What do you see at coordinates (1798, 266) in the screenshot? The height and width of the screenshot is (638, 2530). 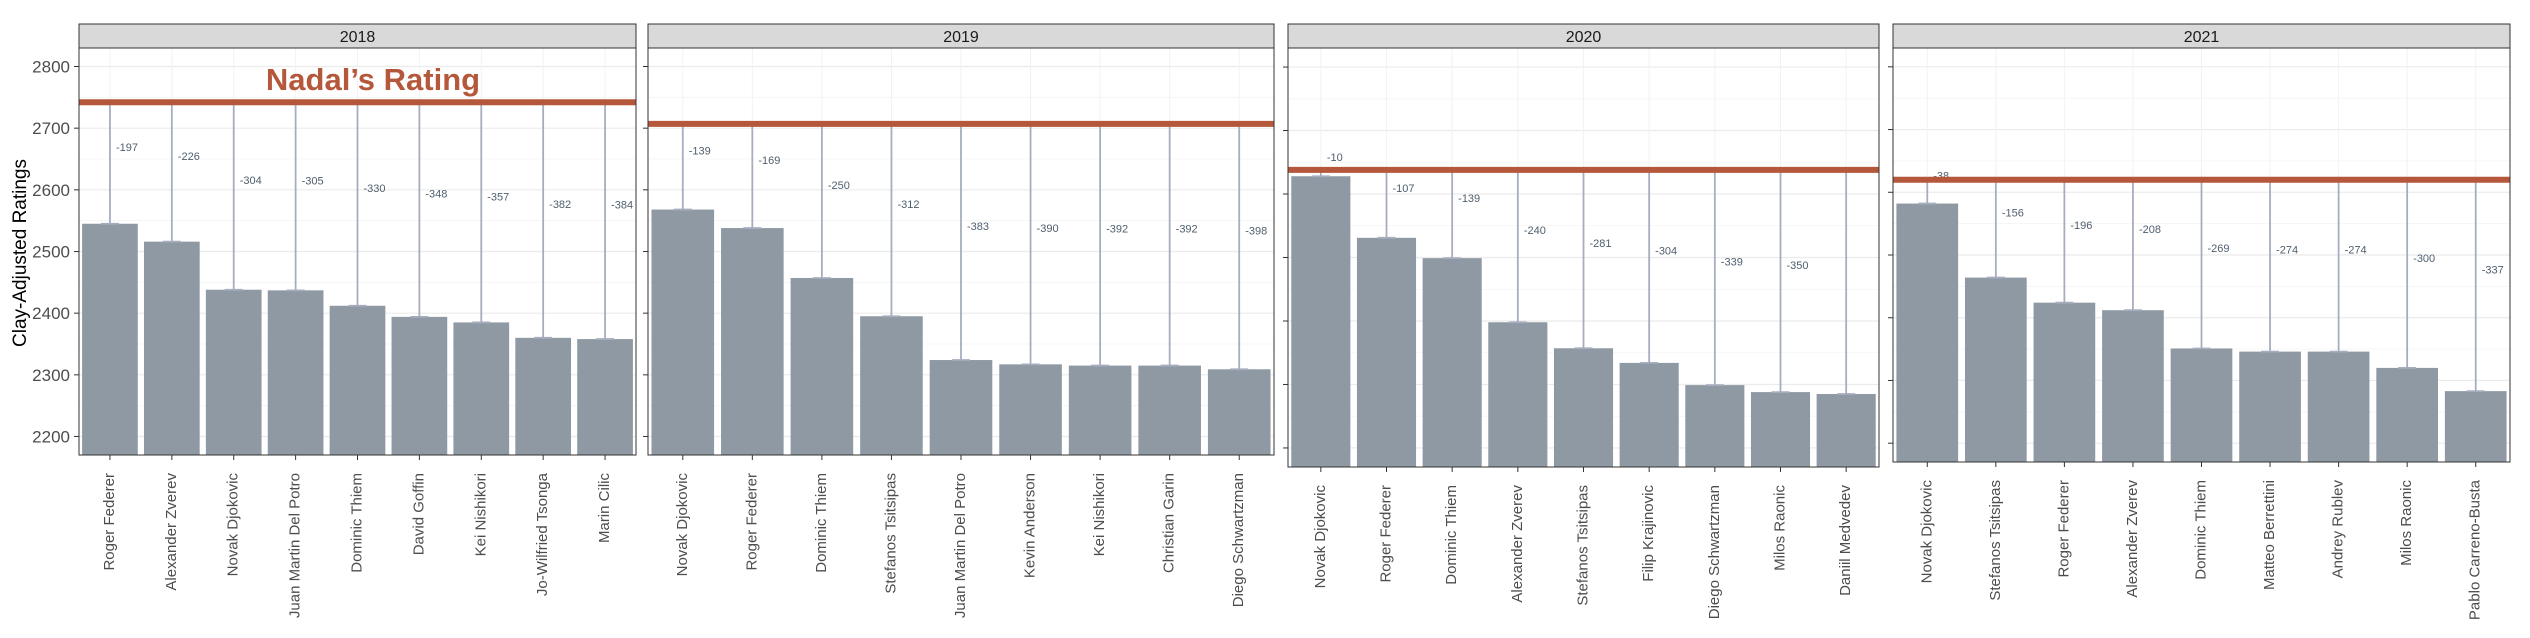 I see `gap-label: -350` at bounding box center [1798, 266].